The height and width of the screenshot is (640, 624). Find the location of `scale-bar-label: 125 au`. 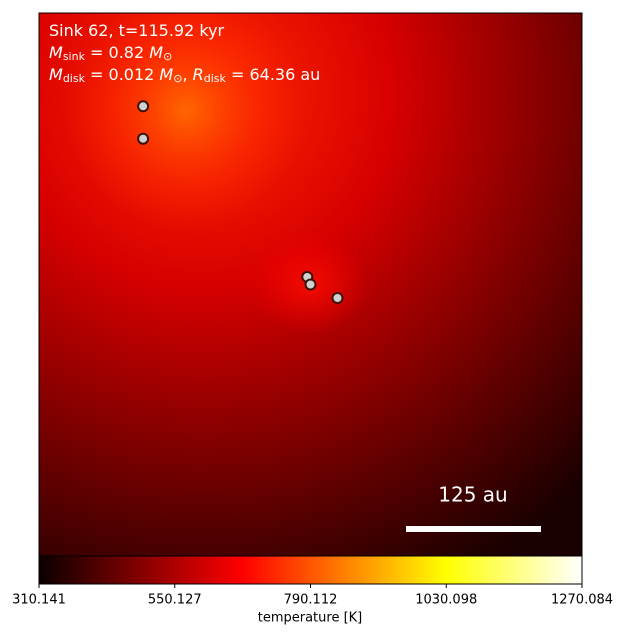

scale-bar-label: 125 au is located at coordinates (472, 495).